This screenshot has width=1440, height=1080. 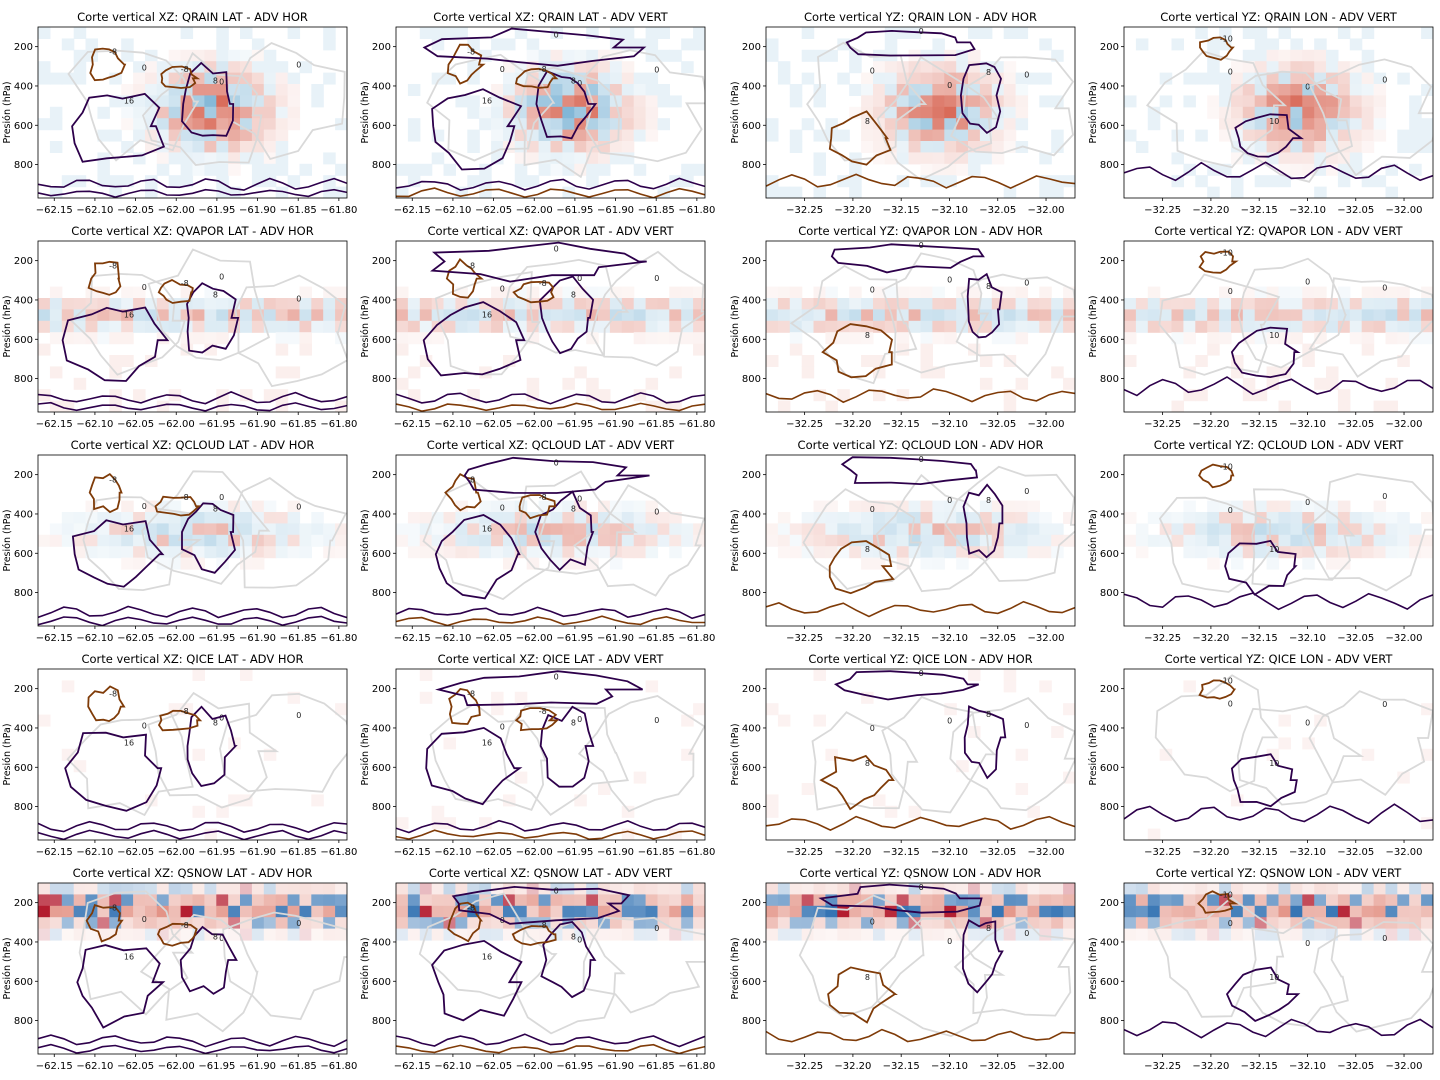 I want to click on y-axis-label: Presión (hPa), so click(x=365, y=326).